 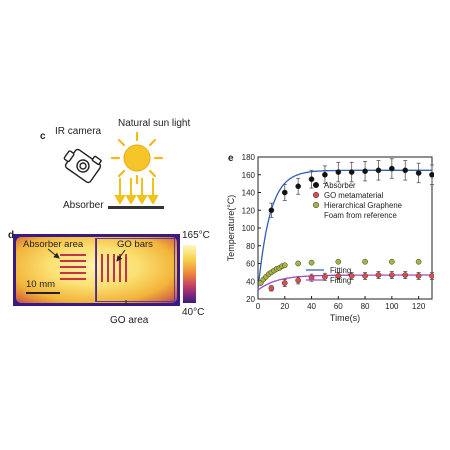 I want to click on legend-label: GO metamaterial, so click(x=354, y=195).